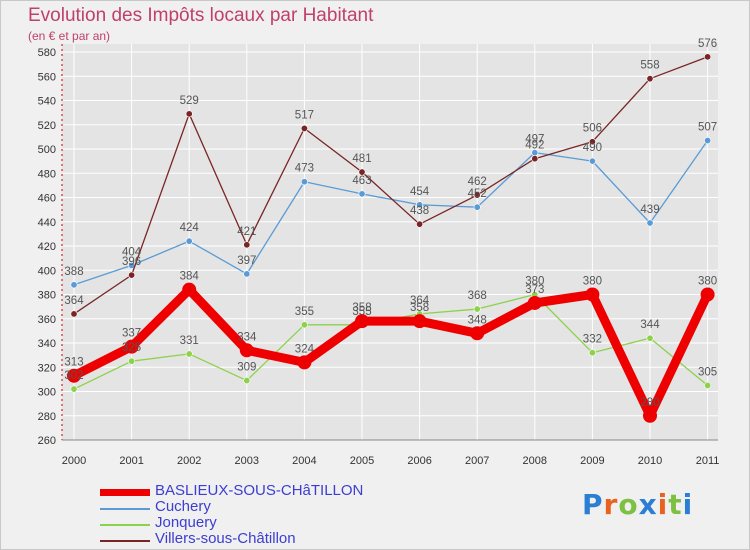 This screenshot has width=750, height=550. What do you see at coordinates (74, 461) in the screenshot?
I see `x-tick-label: 2000` at bounding box center [74, 461].